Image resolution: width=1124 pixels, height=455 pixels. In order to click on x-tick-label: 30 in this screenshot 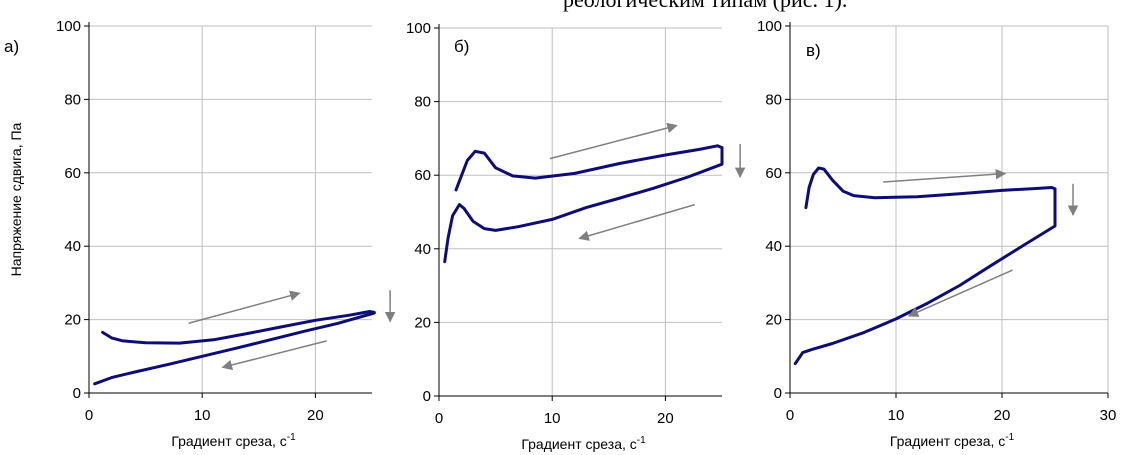, I will do `click(1108, 415)`.